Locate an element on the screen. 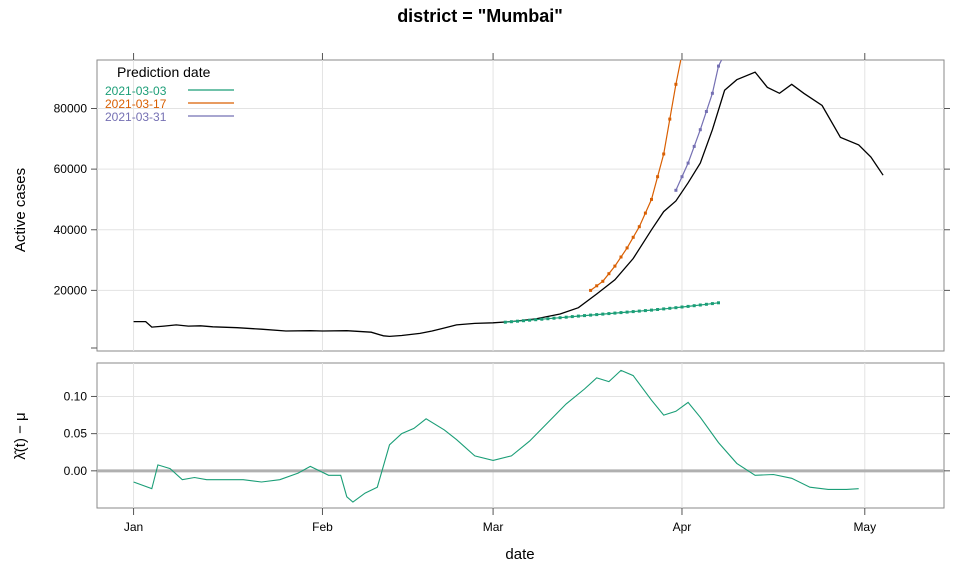 The image size is (960, 576). x-tick-label: Feb is located at coordinates (322, 527).